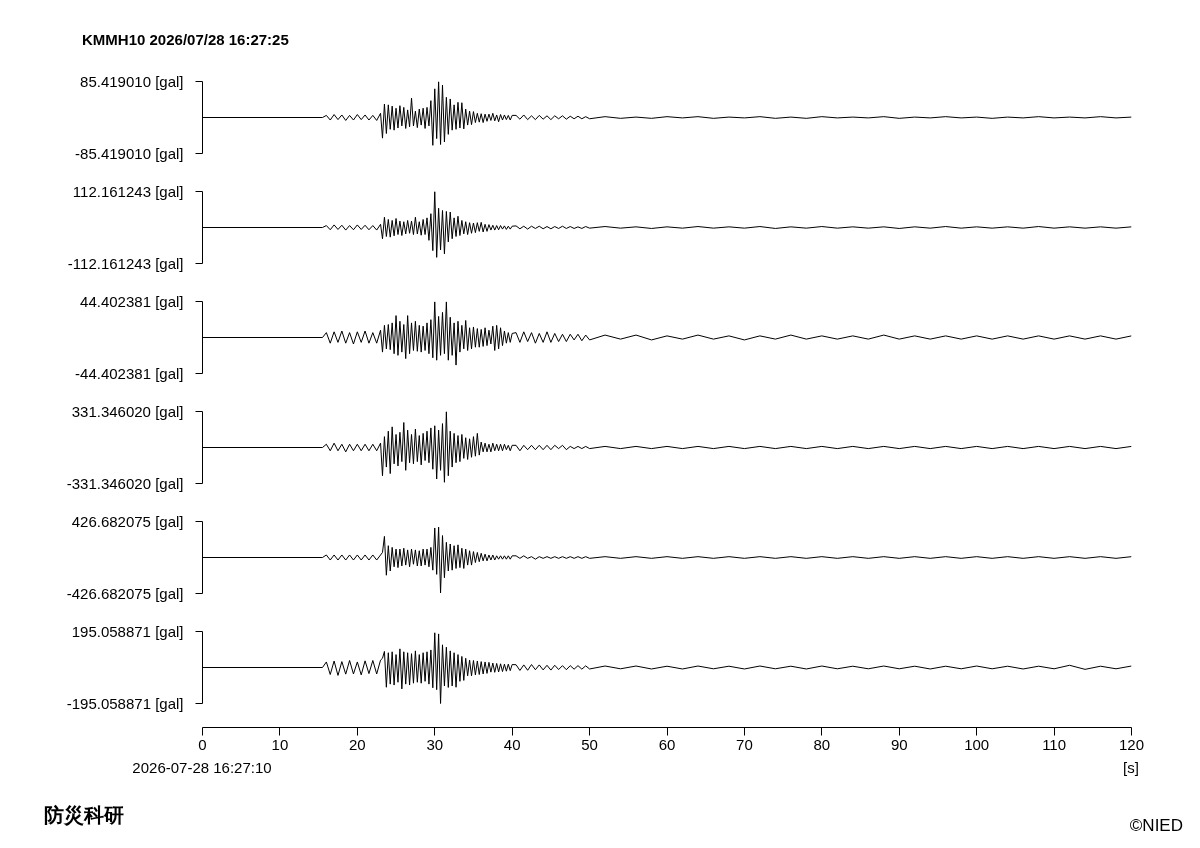 This screenshot has width=1200, height=848. I want to click on y-tick-label: 85.419010 [gal], so click(132, 81).